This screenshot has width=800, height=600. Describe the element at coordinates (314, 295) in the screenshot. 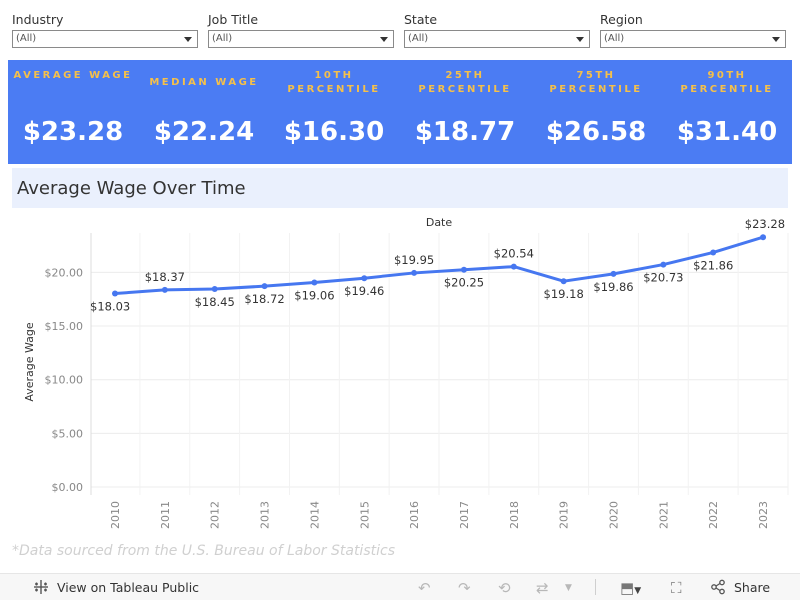

I see `data-label: $19.06` at that location.